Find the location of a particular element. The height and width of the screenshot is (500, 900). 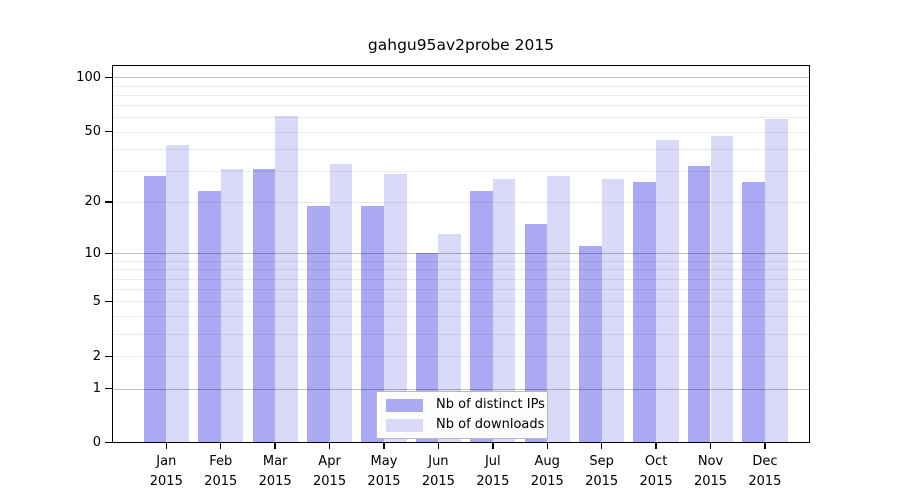

bar-nb-of-distinct-ips-apr-2015 is located at coordinates (318, 323).